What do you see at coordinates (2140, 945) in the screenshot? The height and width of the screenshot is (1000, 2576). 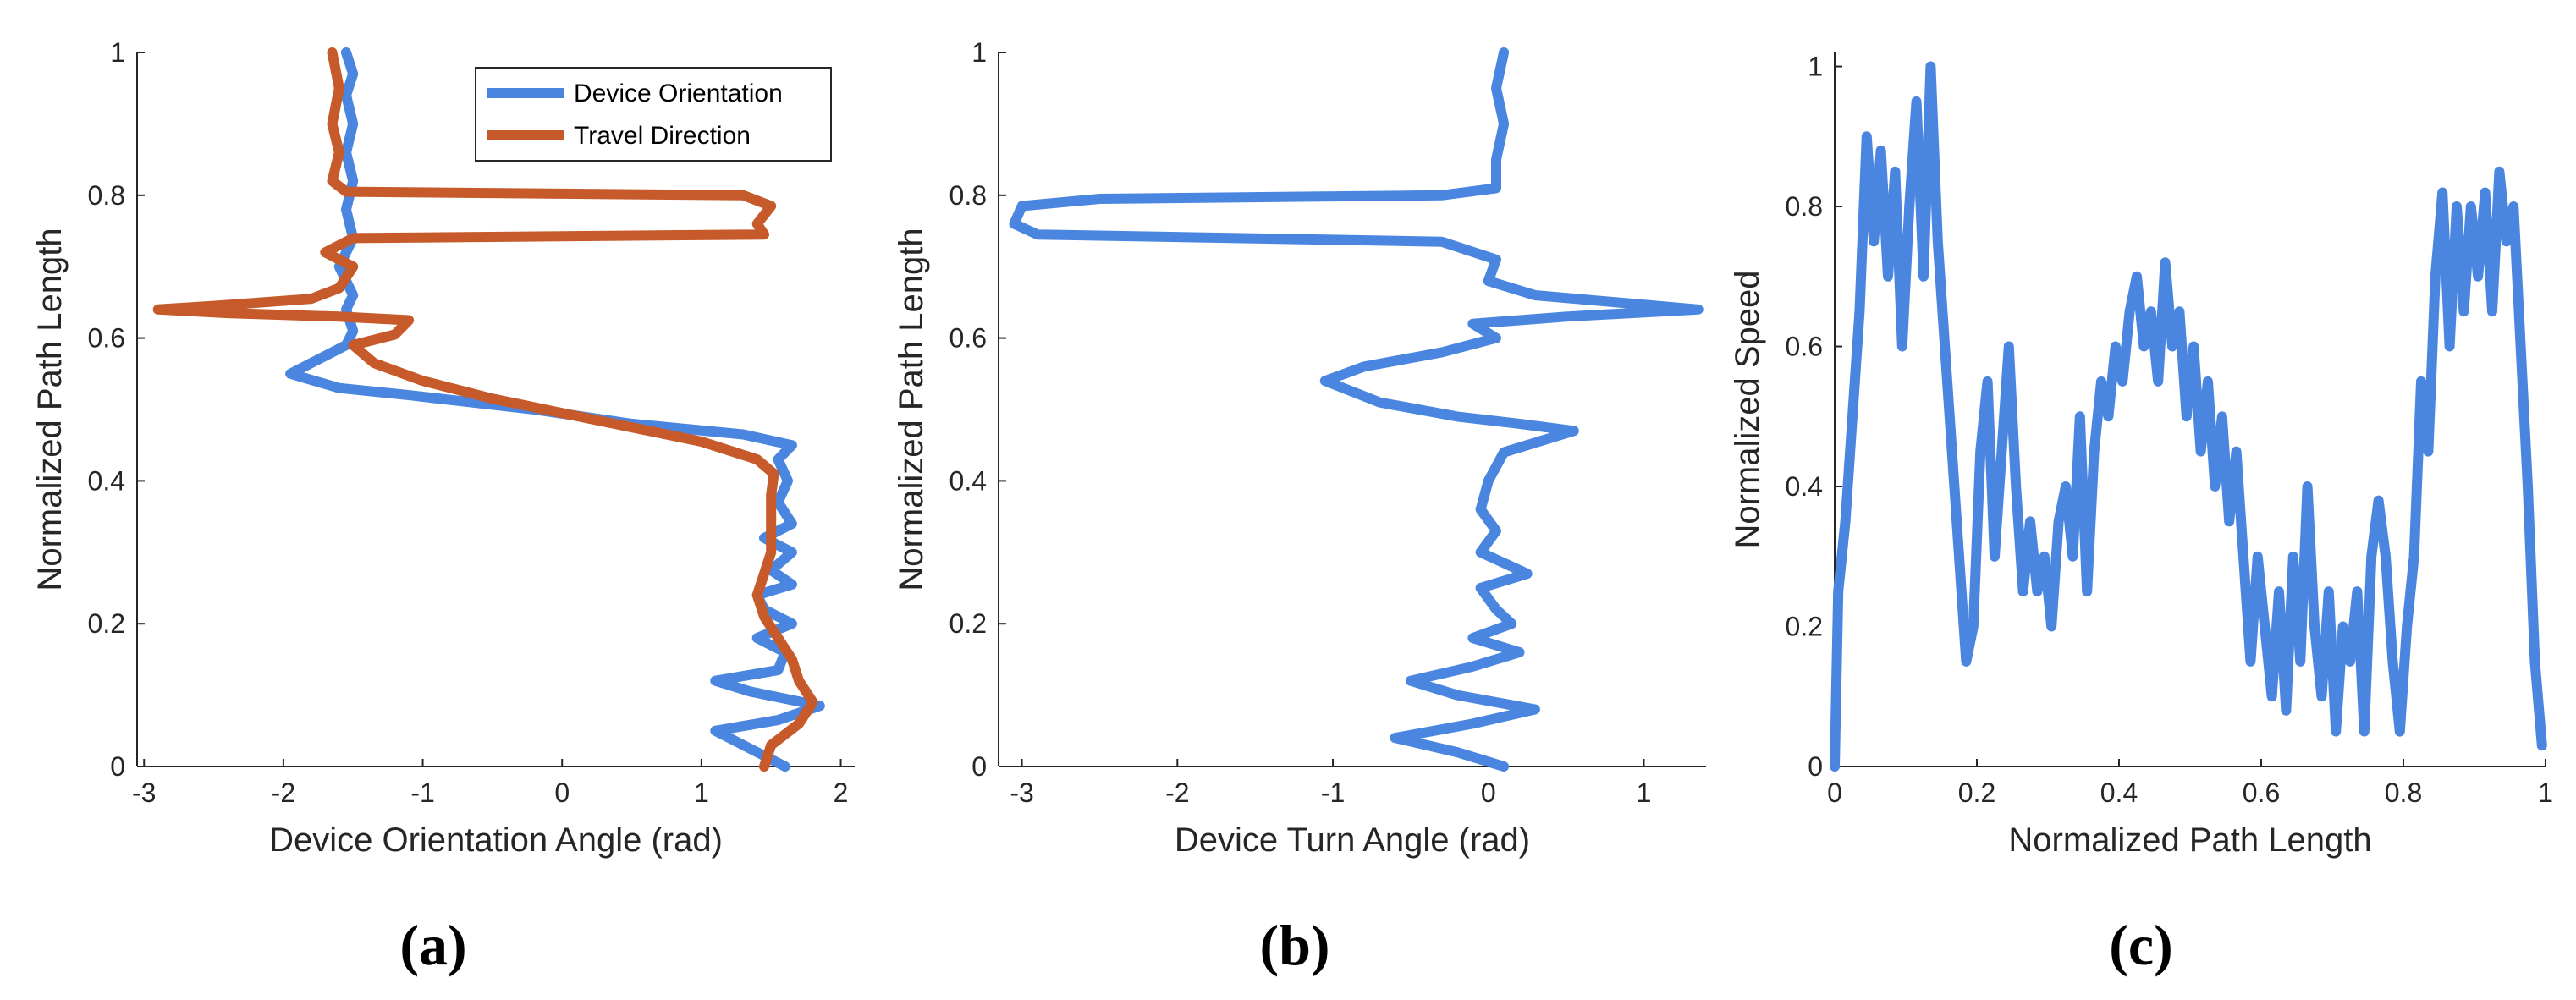 I see `panel-caption: (c)` at bounding box center [2140, 945].